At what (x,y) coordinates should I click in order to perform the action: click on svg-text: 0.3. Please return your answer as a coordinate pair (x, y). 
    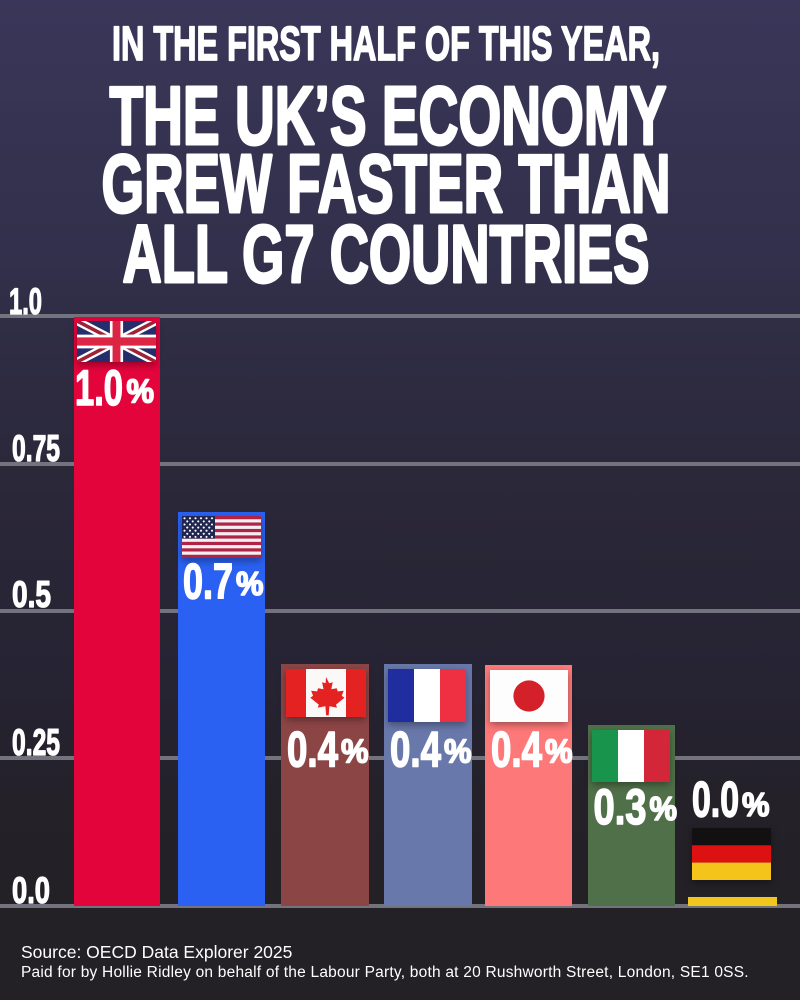
    Looking at the image, I should click on (620, 807).